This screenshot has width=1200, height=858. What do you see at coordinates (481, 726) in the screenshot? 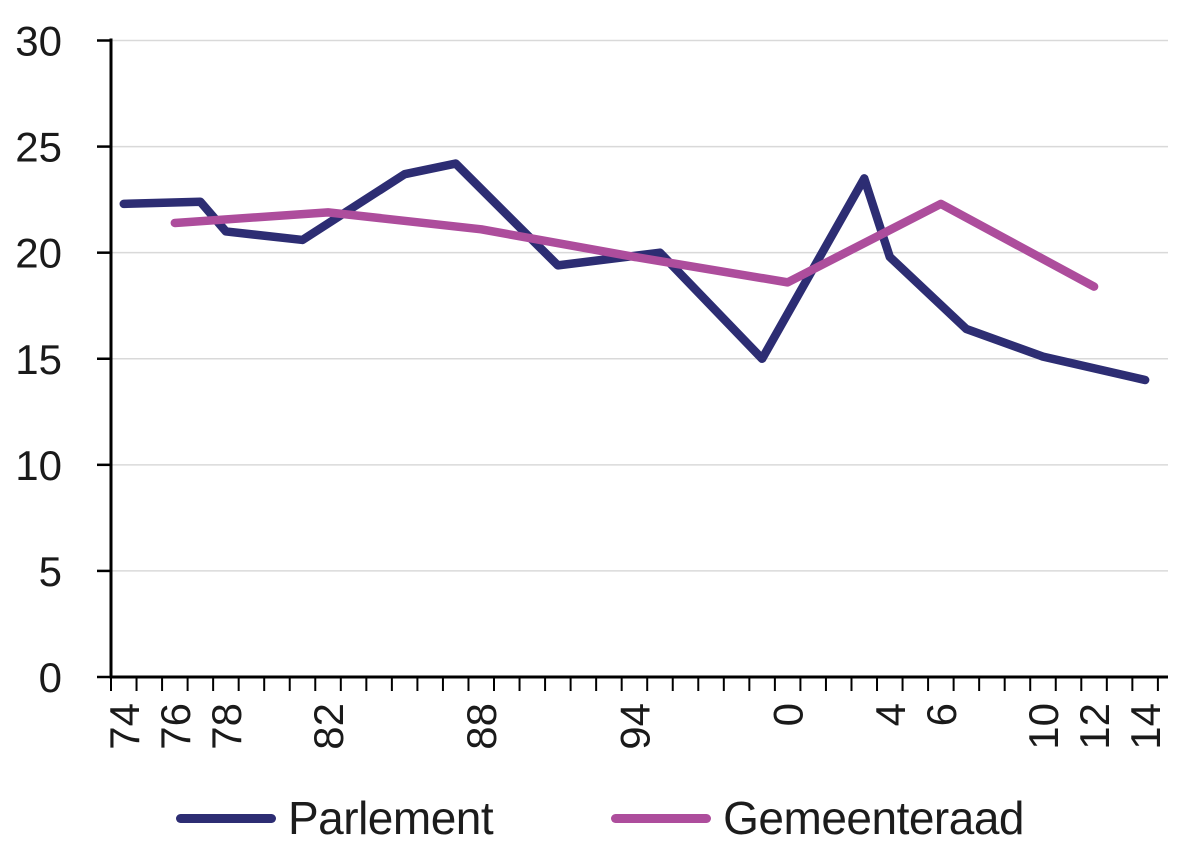
I see `x-axis-label: 88` at bounding box center [481, 726].